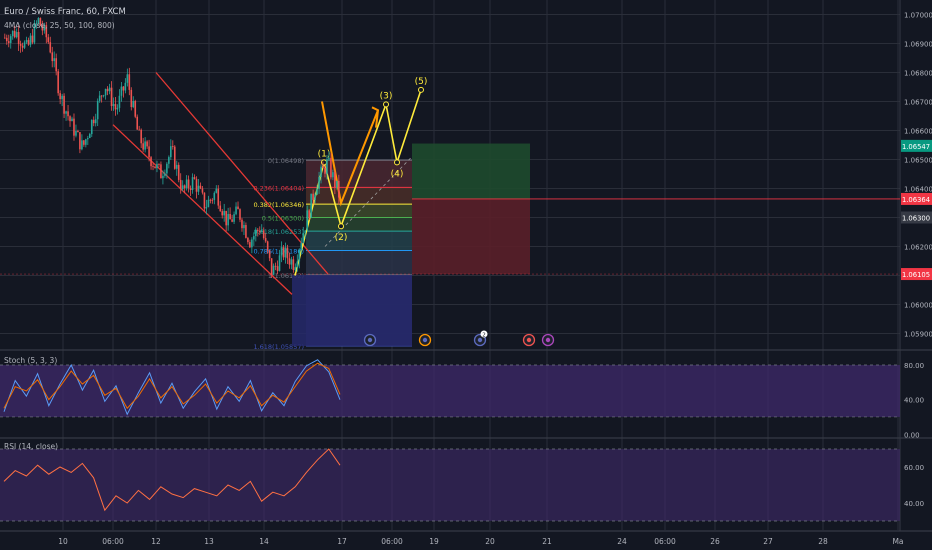 This screenshot has width=932, height=550. What do you see at coordinates (202, 209) in the screenshot?
I see `channel-lower-line` at bounding box center [202, 209].